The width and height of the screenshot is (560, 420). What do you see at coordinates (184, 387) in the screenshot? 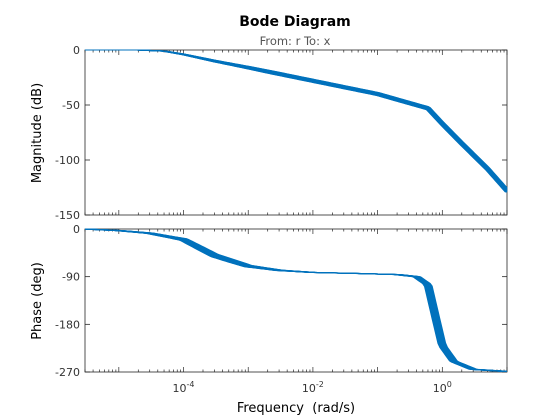
I see `x-tick-label: 10⁻⁴` at bounding box center [184, 387].